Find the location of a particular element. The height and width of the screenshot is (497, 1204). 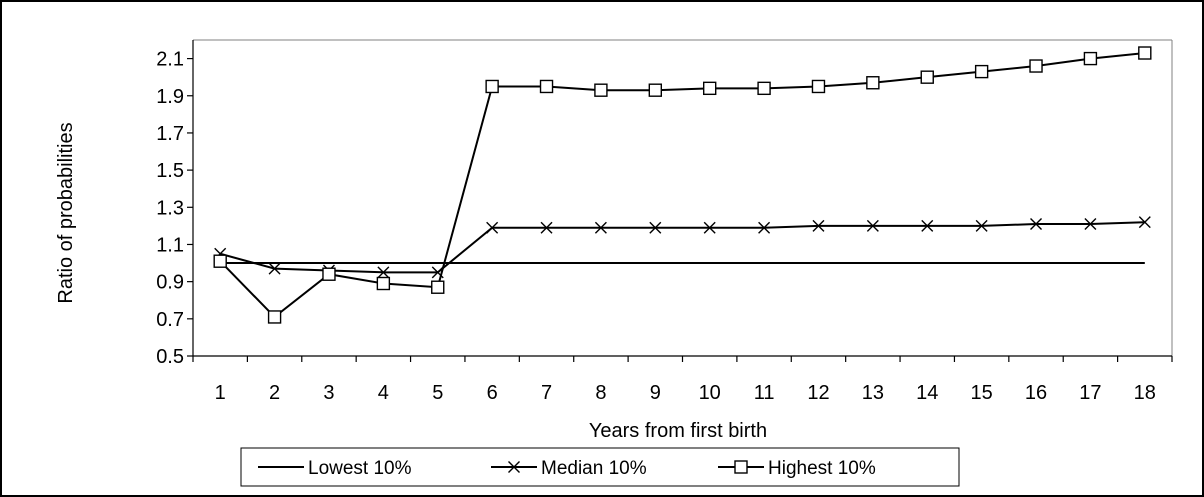

legend-item: Median 10% is located at coordinates (569, 468).